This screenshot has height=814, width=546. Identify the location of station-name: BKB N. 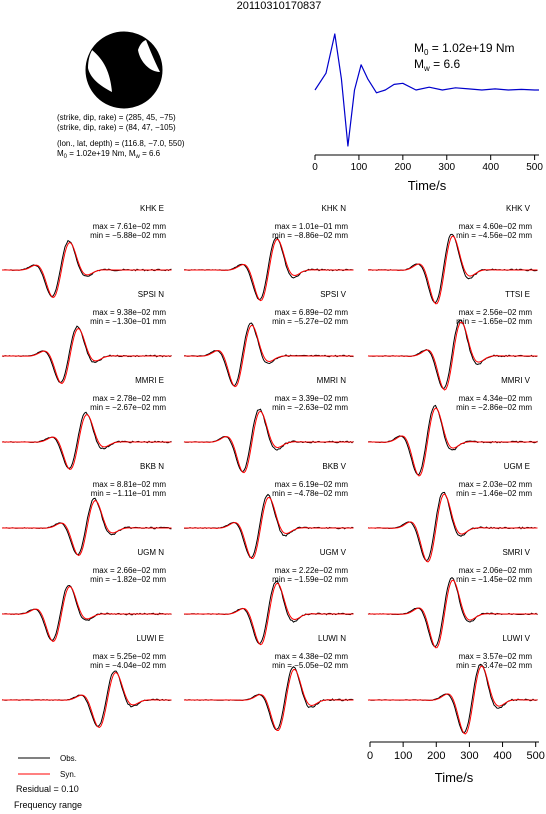
(152, 466).